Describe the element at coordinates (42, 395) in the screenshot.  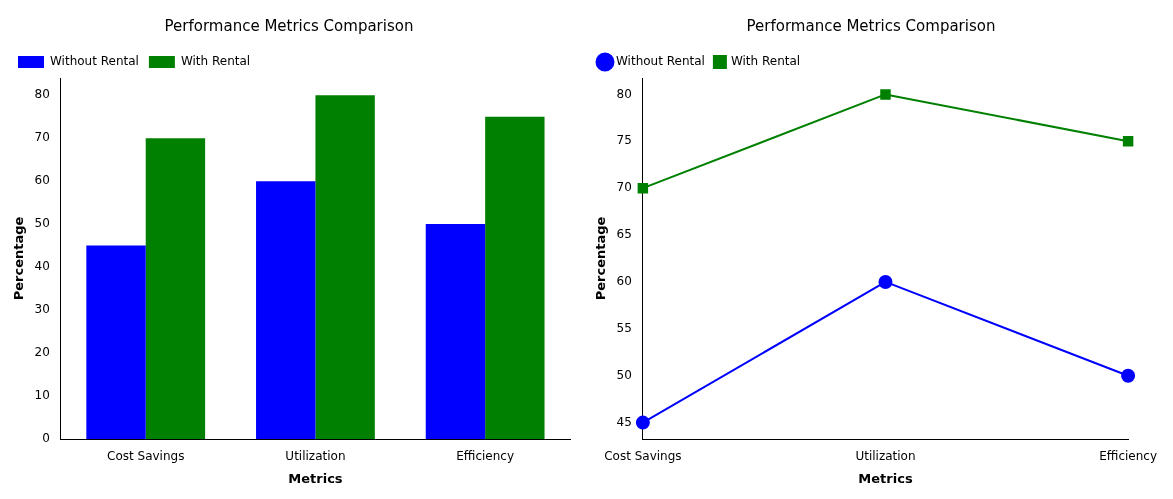
I see `y-tick-label: 10` at that location.